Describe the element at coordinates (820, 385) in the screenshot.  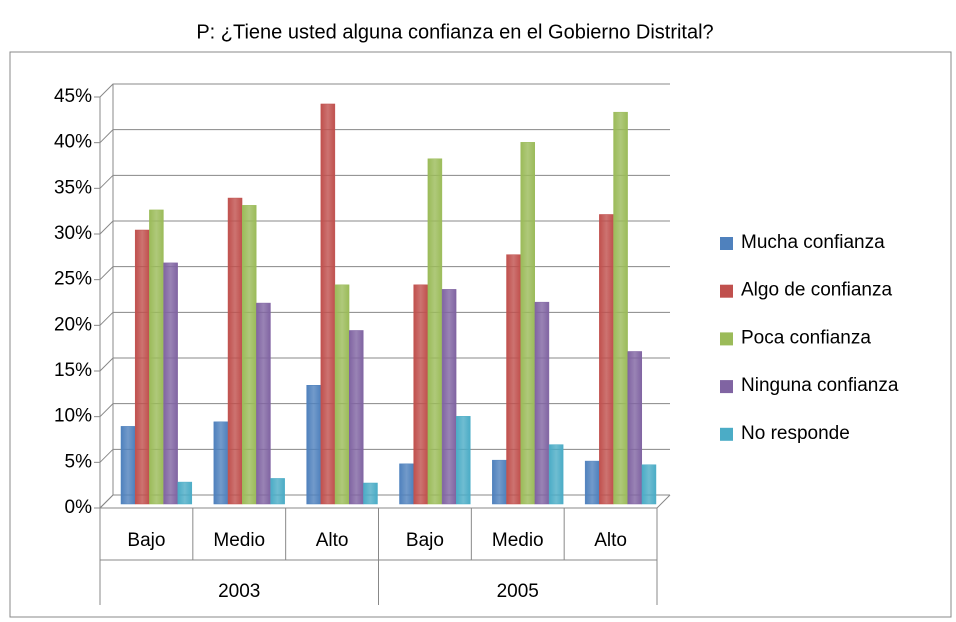
I see `legend-label: Ninguna confianza` at that location.